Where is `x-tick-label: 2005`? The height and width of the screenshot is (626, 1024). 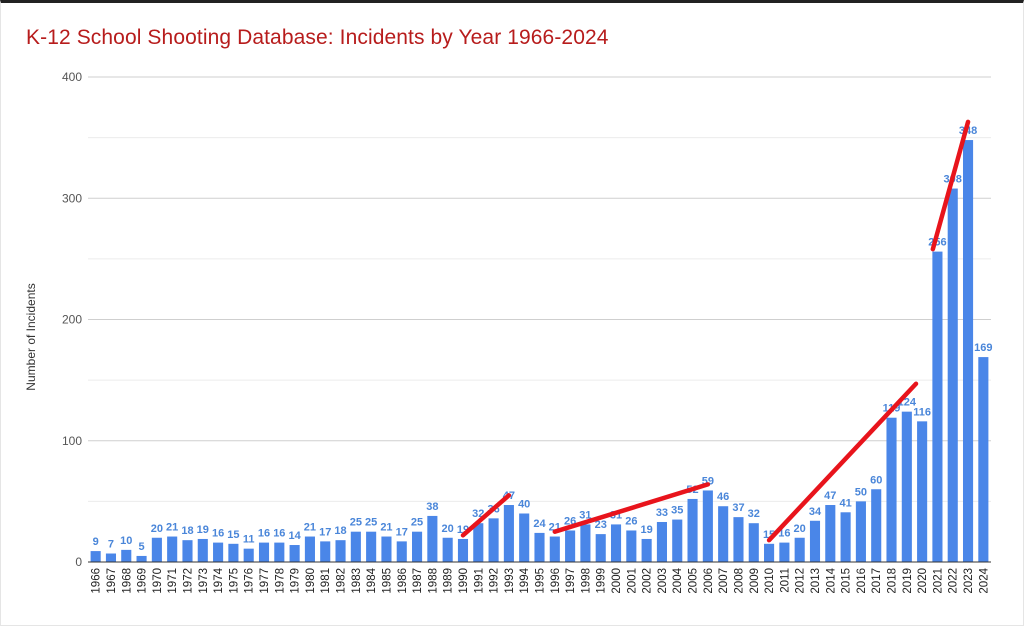
x-tick-label: 2005 is located at coordinates (694, 581).